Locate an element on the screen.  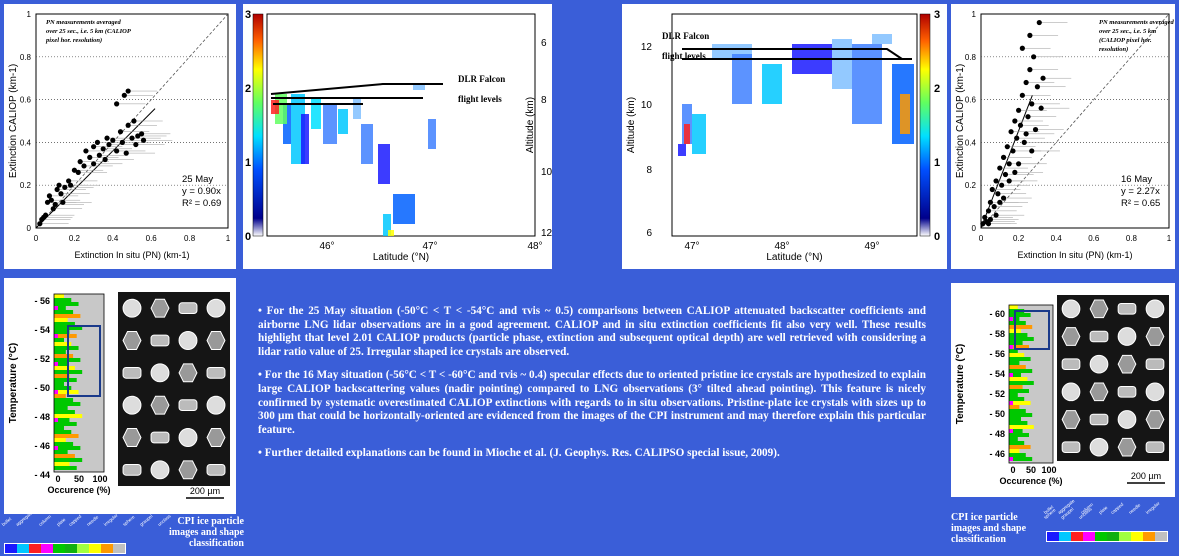
x-axis-label: Extinction In situ (PN) (km-1) is located at coordinates (1074, 255).